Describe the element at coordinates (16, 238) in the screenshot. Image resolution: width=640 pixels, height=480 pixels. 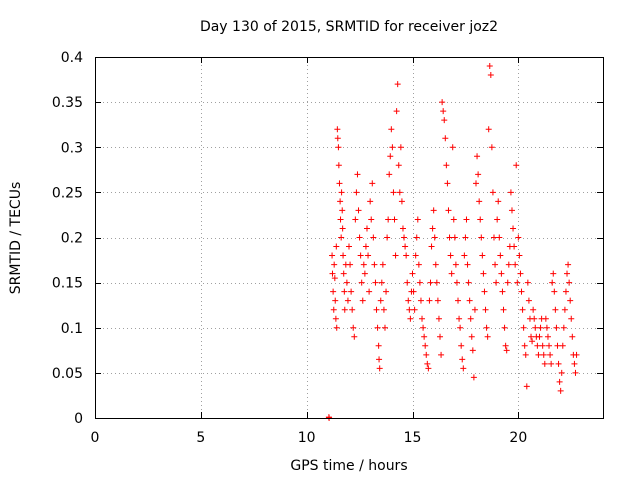
I see `y-axis-label: SRMTID / TECUs` at that location.